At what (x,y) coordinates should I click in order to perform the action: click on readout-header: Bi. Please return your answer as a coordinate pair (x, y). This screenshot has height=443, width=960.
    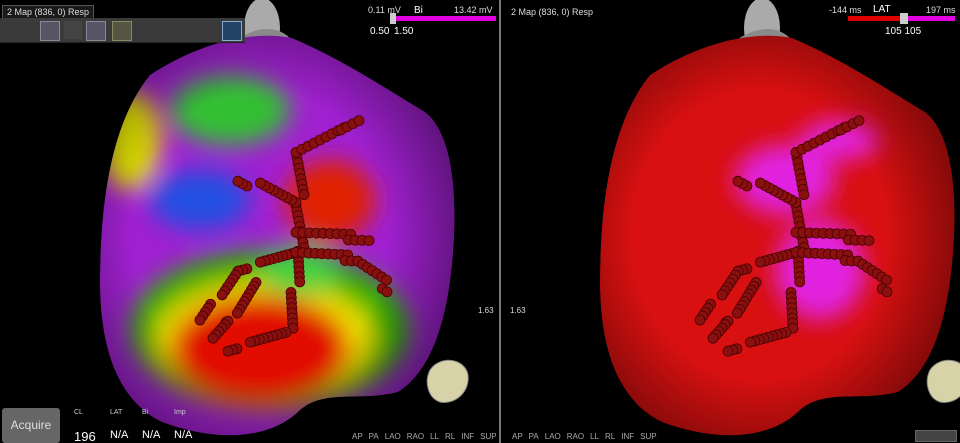
    Looking at the image, I should click on (145, 412).